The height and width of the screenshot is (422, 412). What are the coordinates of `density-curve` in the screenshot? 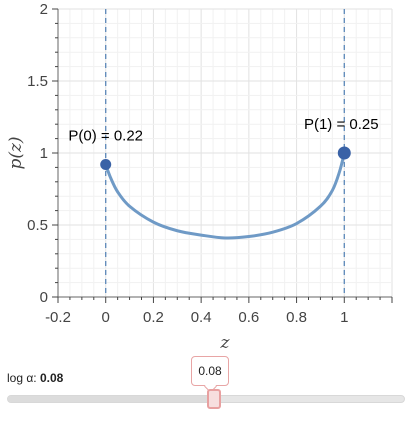 It's located at (225, 196).